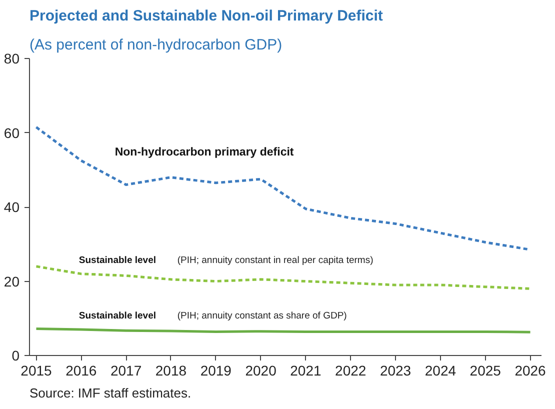  I want to click on x-tick-label: 2020, so click(261, 370).